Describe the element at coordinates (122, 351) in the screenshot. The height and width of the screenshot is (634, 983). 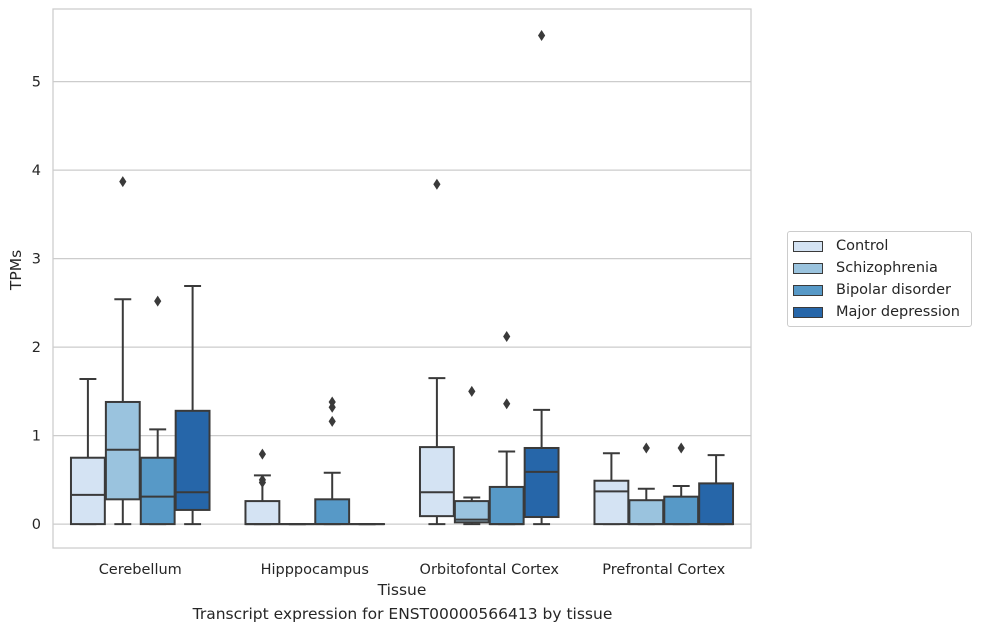
I see `box-schizophrenia-cerebellum` at that location.